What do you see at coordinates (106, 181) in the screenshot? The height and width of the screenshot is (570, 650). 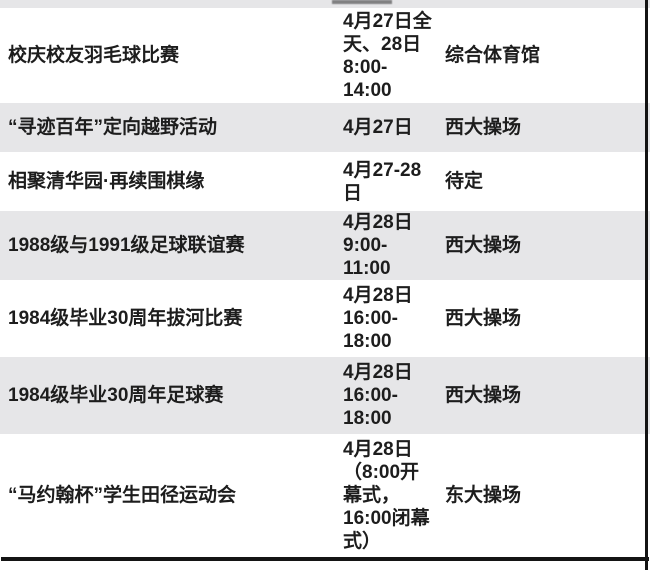 I see `event-name-cell: 相聚清华园·再续围棋缘` at bounding box center [106, 181].